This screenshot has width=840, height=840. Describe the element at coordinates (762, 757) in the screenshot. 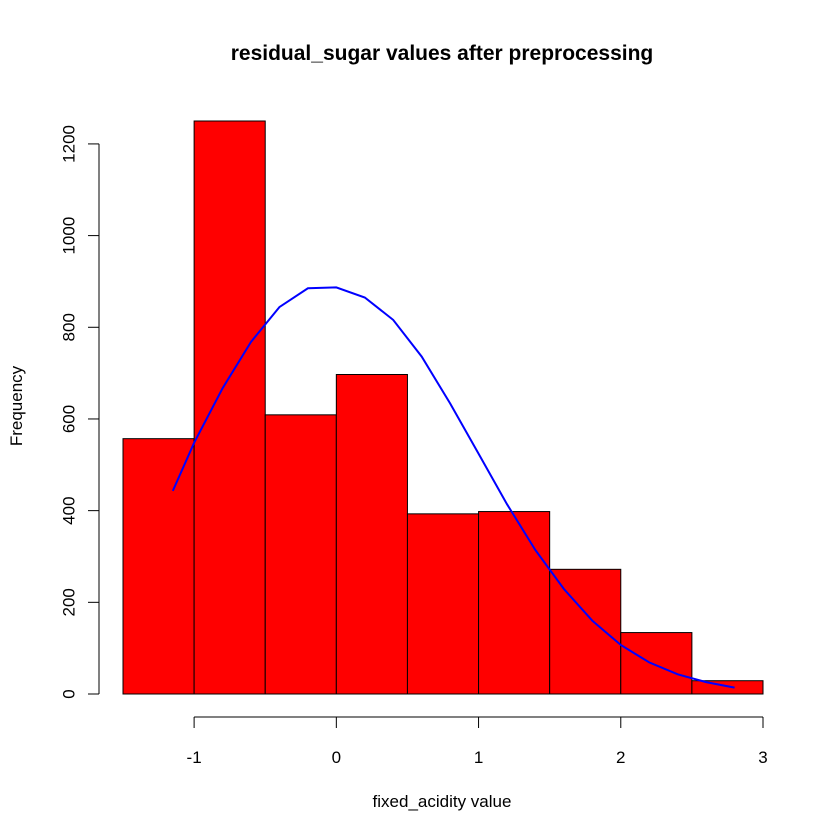

I see `x-tick-label: 3` at that location.